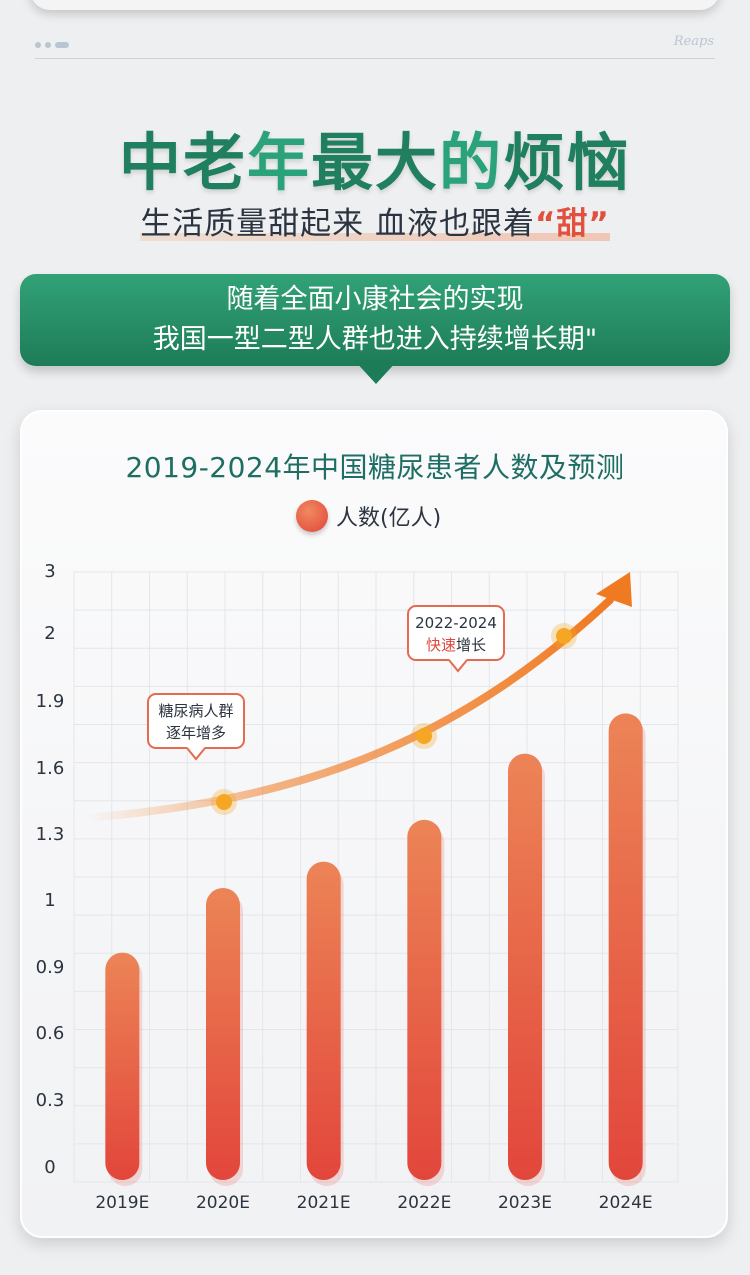 The image size is (750, 1275). What do you see at coordinates (324, 1203) in the screenshot?
I see `x-tick-label: 2021E` at bounding box center [324, 1203].